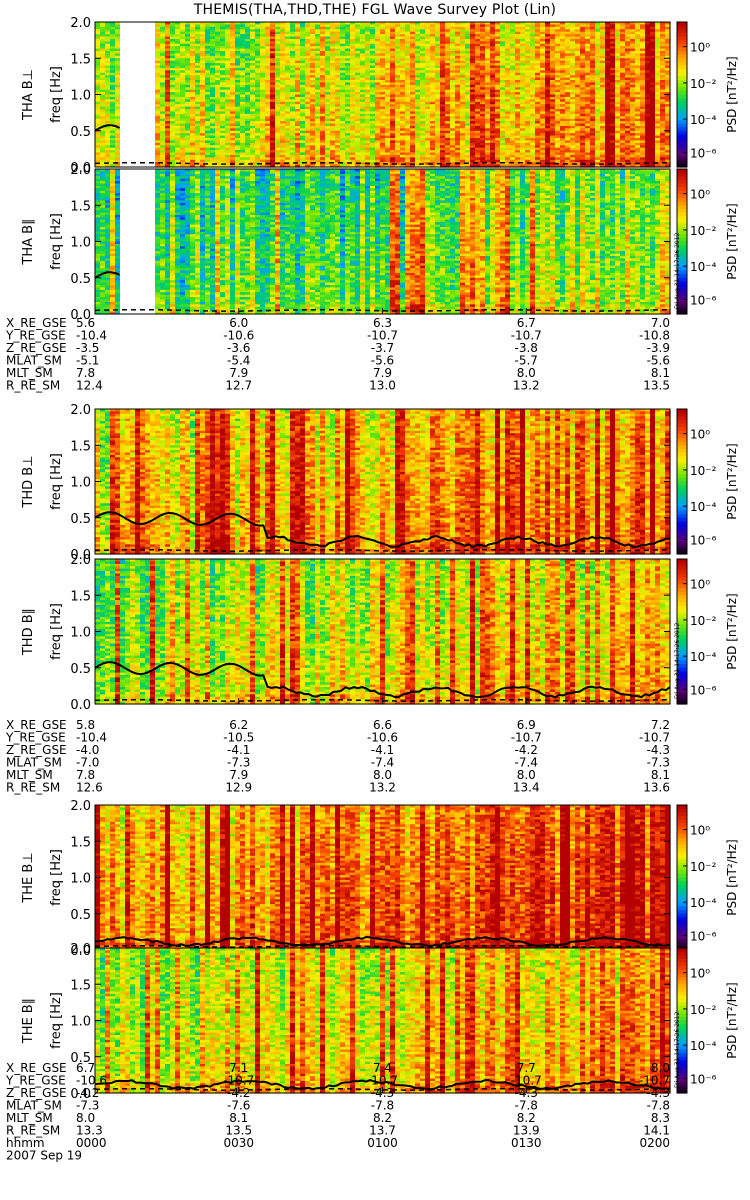 This screenshot has width=750, height=1200. I want to click on ephemeris-value: 6.0, so click(238, 323).